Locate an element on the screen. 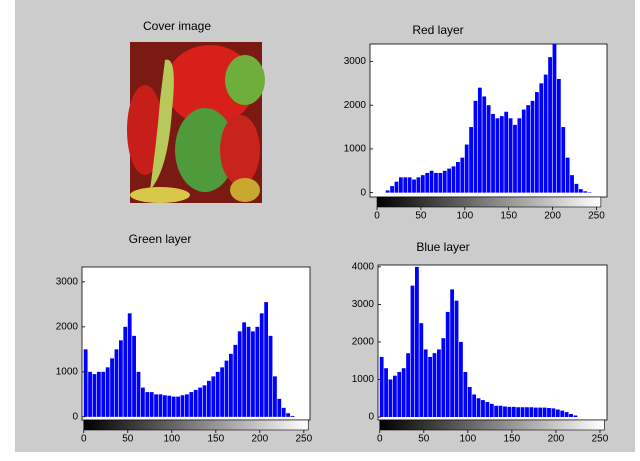 The width and height of the screenshot is (640, 461). chart-title: Red layer is located at coordinates (437, 30).